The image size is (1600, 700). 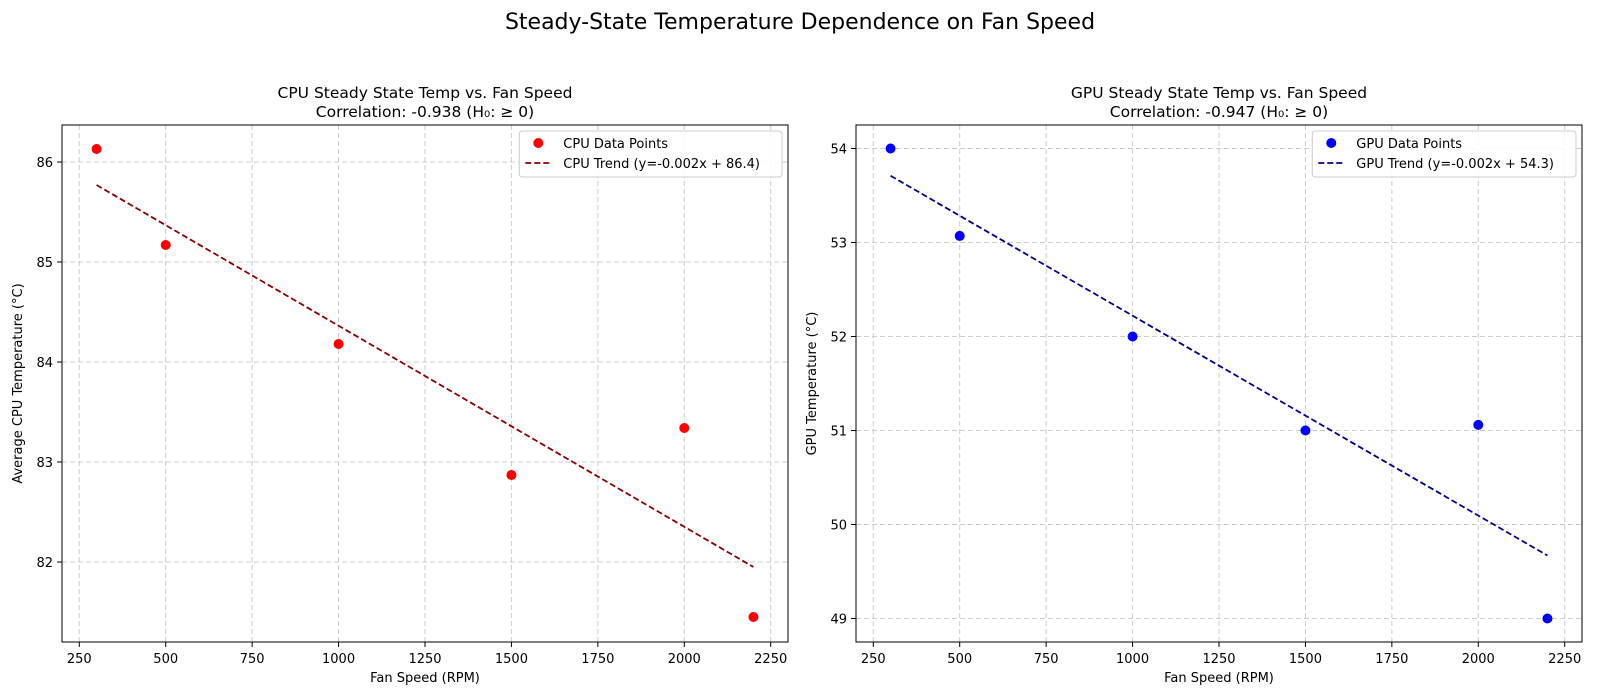 What do you see at coordinates (511, 659) in the screenshot?
I see `cpu-x-tick-label: 1500` at bounding box center [511, 659].